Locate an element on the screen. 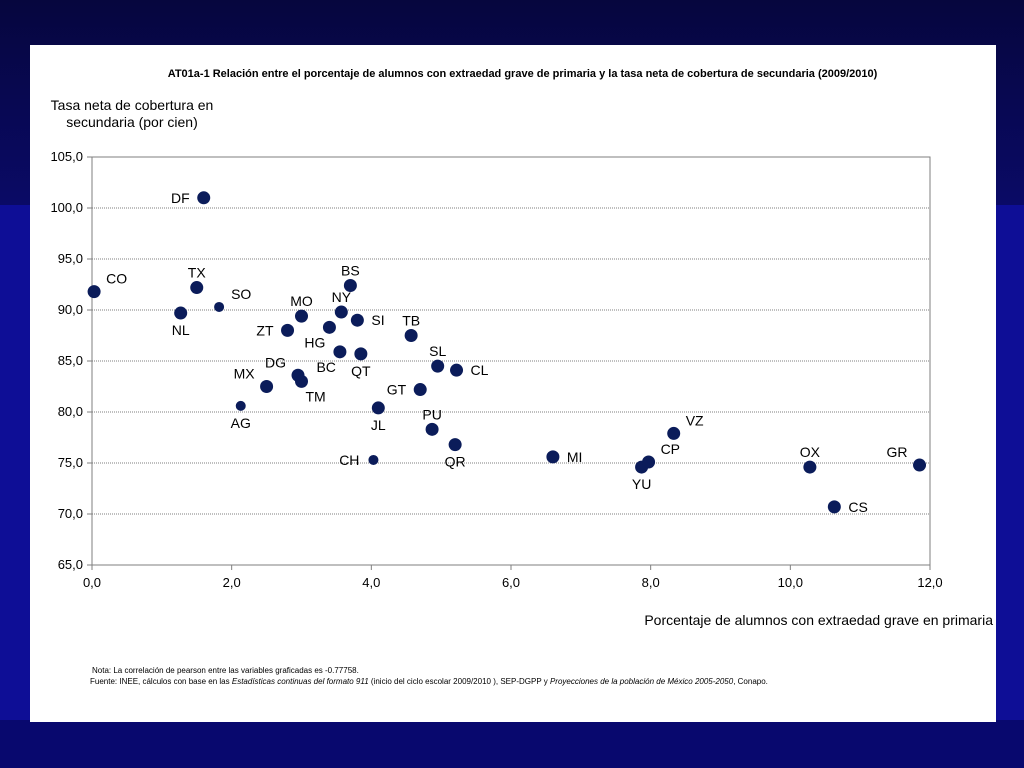 This screenshot has width=1024, height=768. y-tick-label: 90,0 is located at coordinates (70, 309).